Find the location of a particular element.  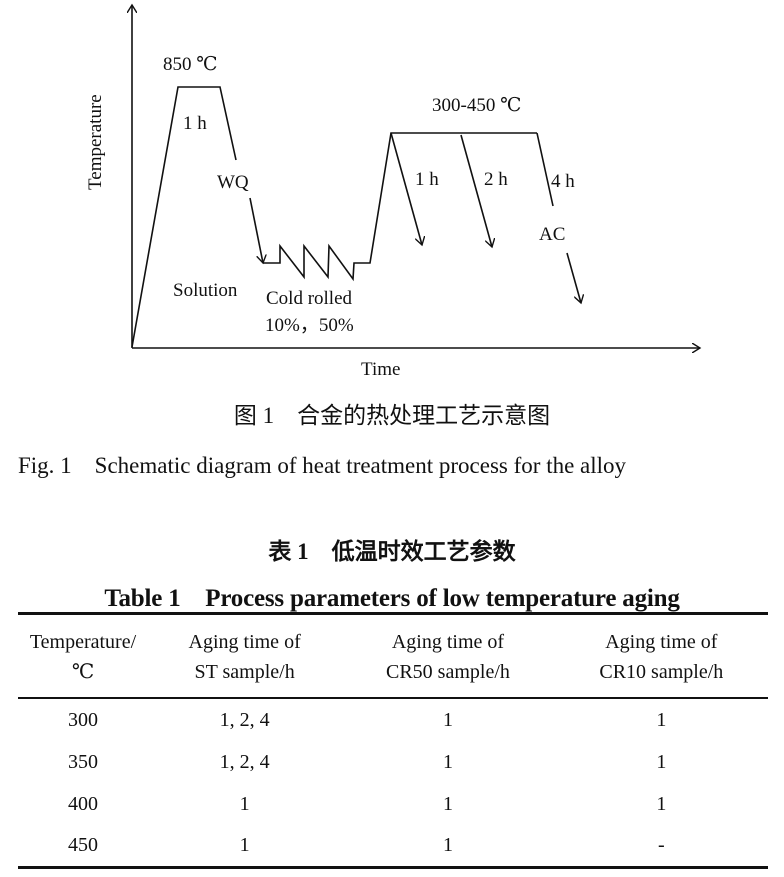

cell: - is located at coordinates (661, 845).